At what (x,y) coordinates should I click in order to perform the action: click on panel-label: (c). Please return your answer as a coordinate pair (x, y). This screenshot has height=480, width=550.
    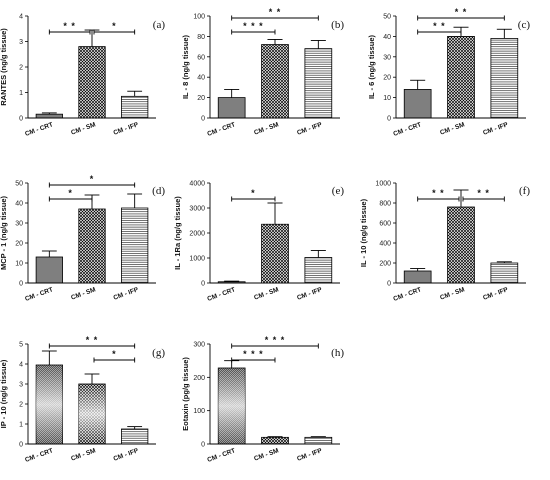
    Looking at the image, I should click on (524, 25).